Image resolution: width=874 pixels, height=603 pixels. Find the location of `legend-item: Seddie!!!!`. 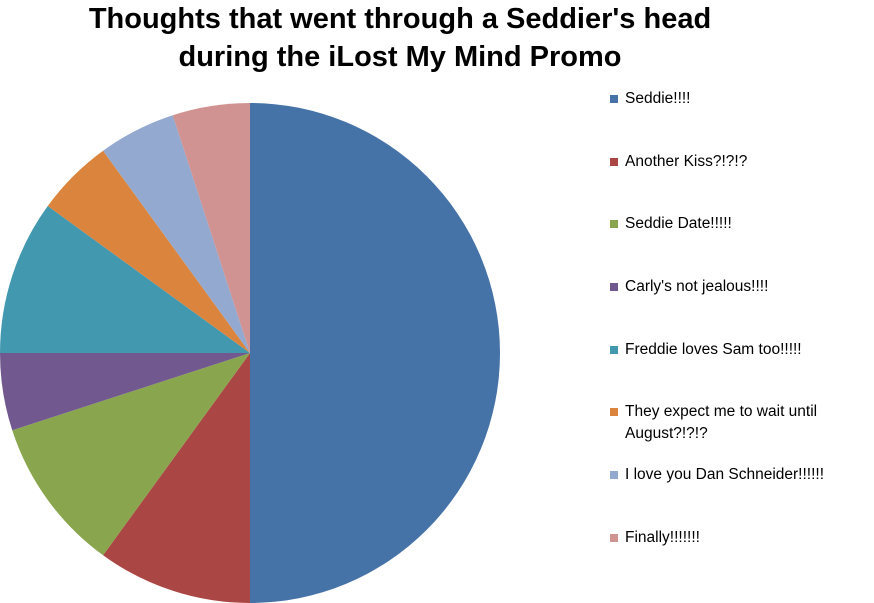

legend-item: Seddie!!!! is located at coordinates (741, 119).